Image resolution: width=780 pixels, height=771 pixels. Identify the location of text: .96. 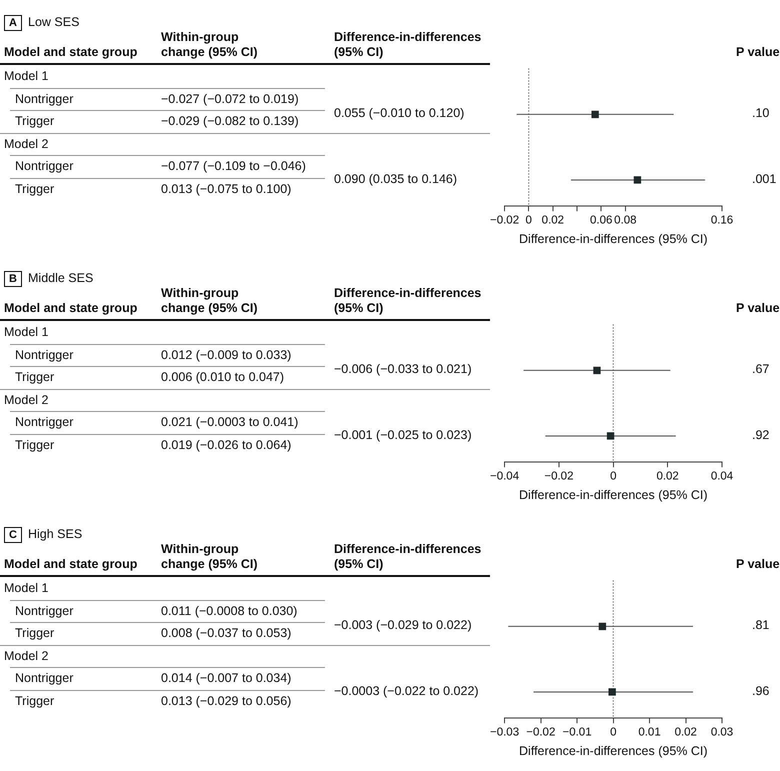
(761, 691).